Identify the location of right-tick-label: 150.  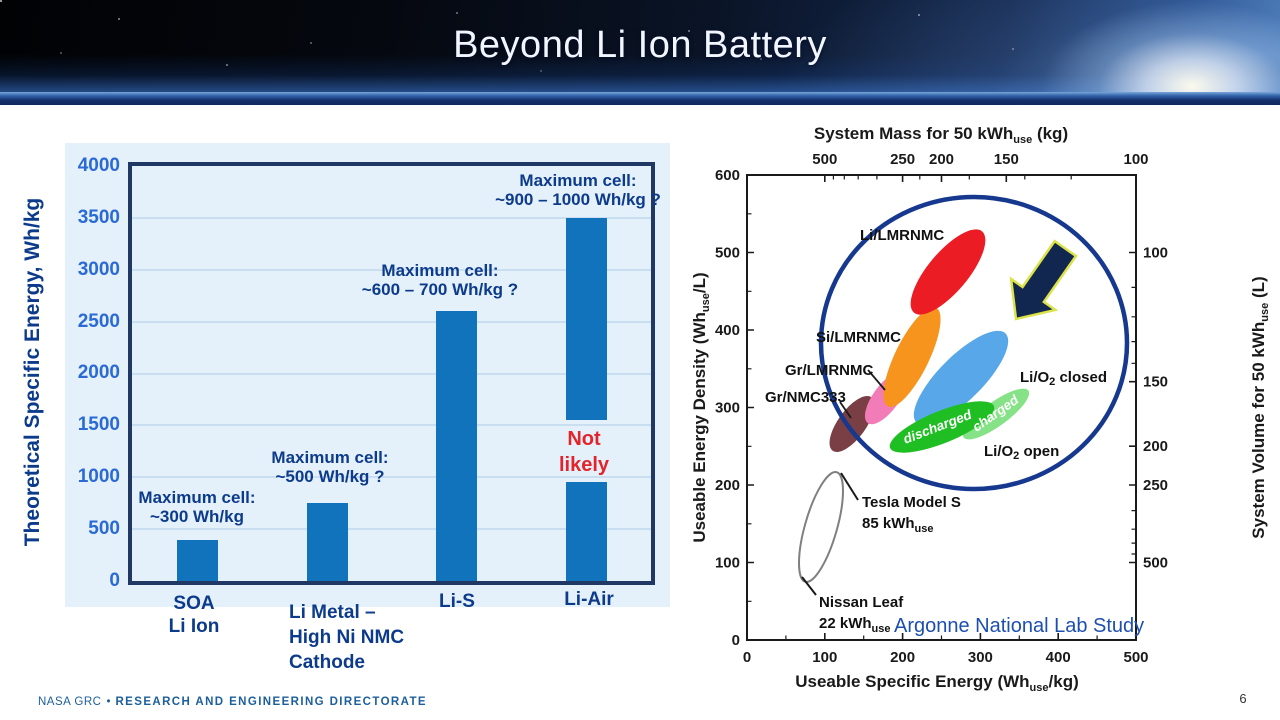
(1155, 382).